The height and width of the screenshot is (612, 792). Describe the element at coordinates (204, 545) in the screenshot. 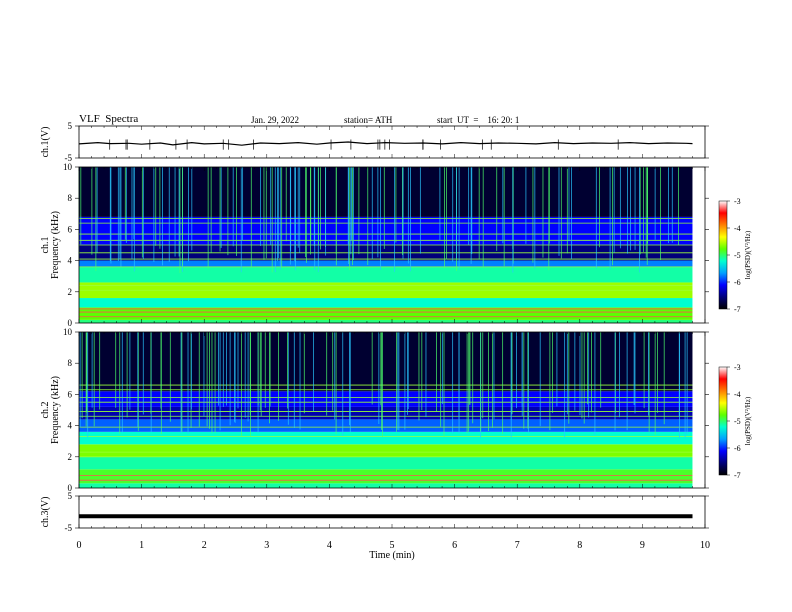

I see `x-tick-label: 2` at that location.